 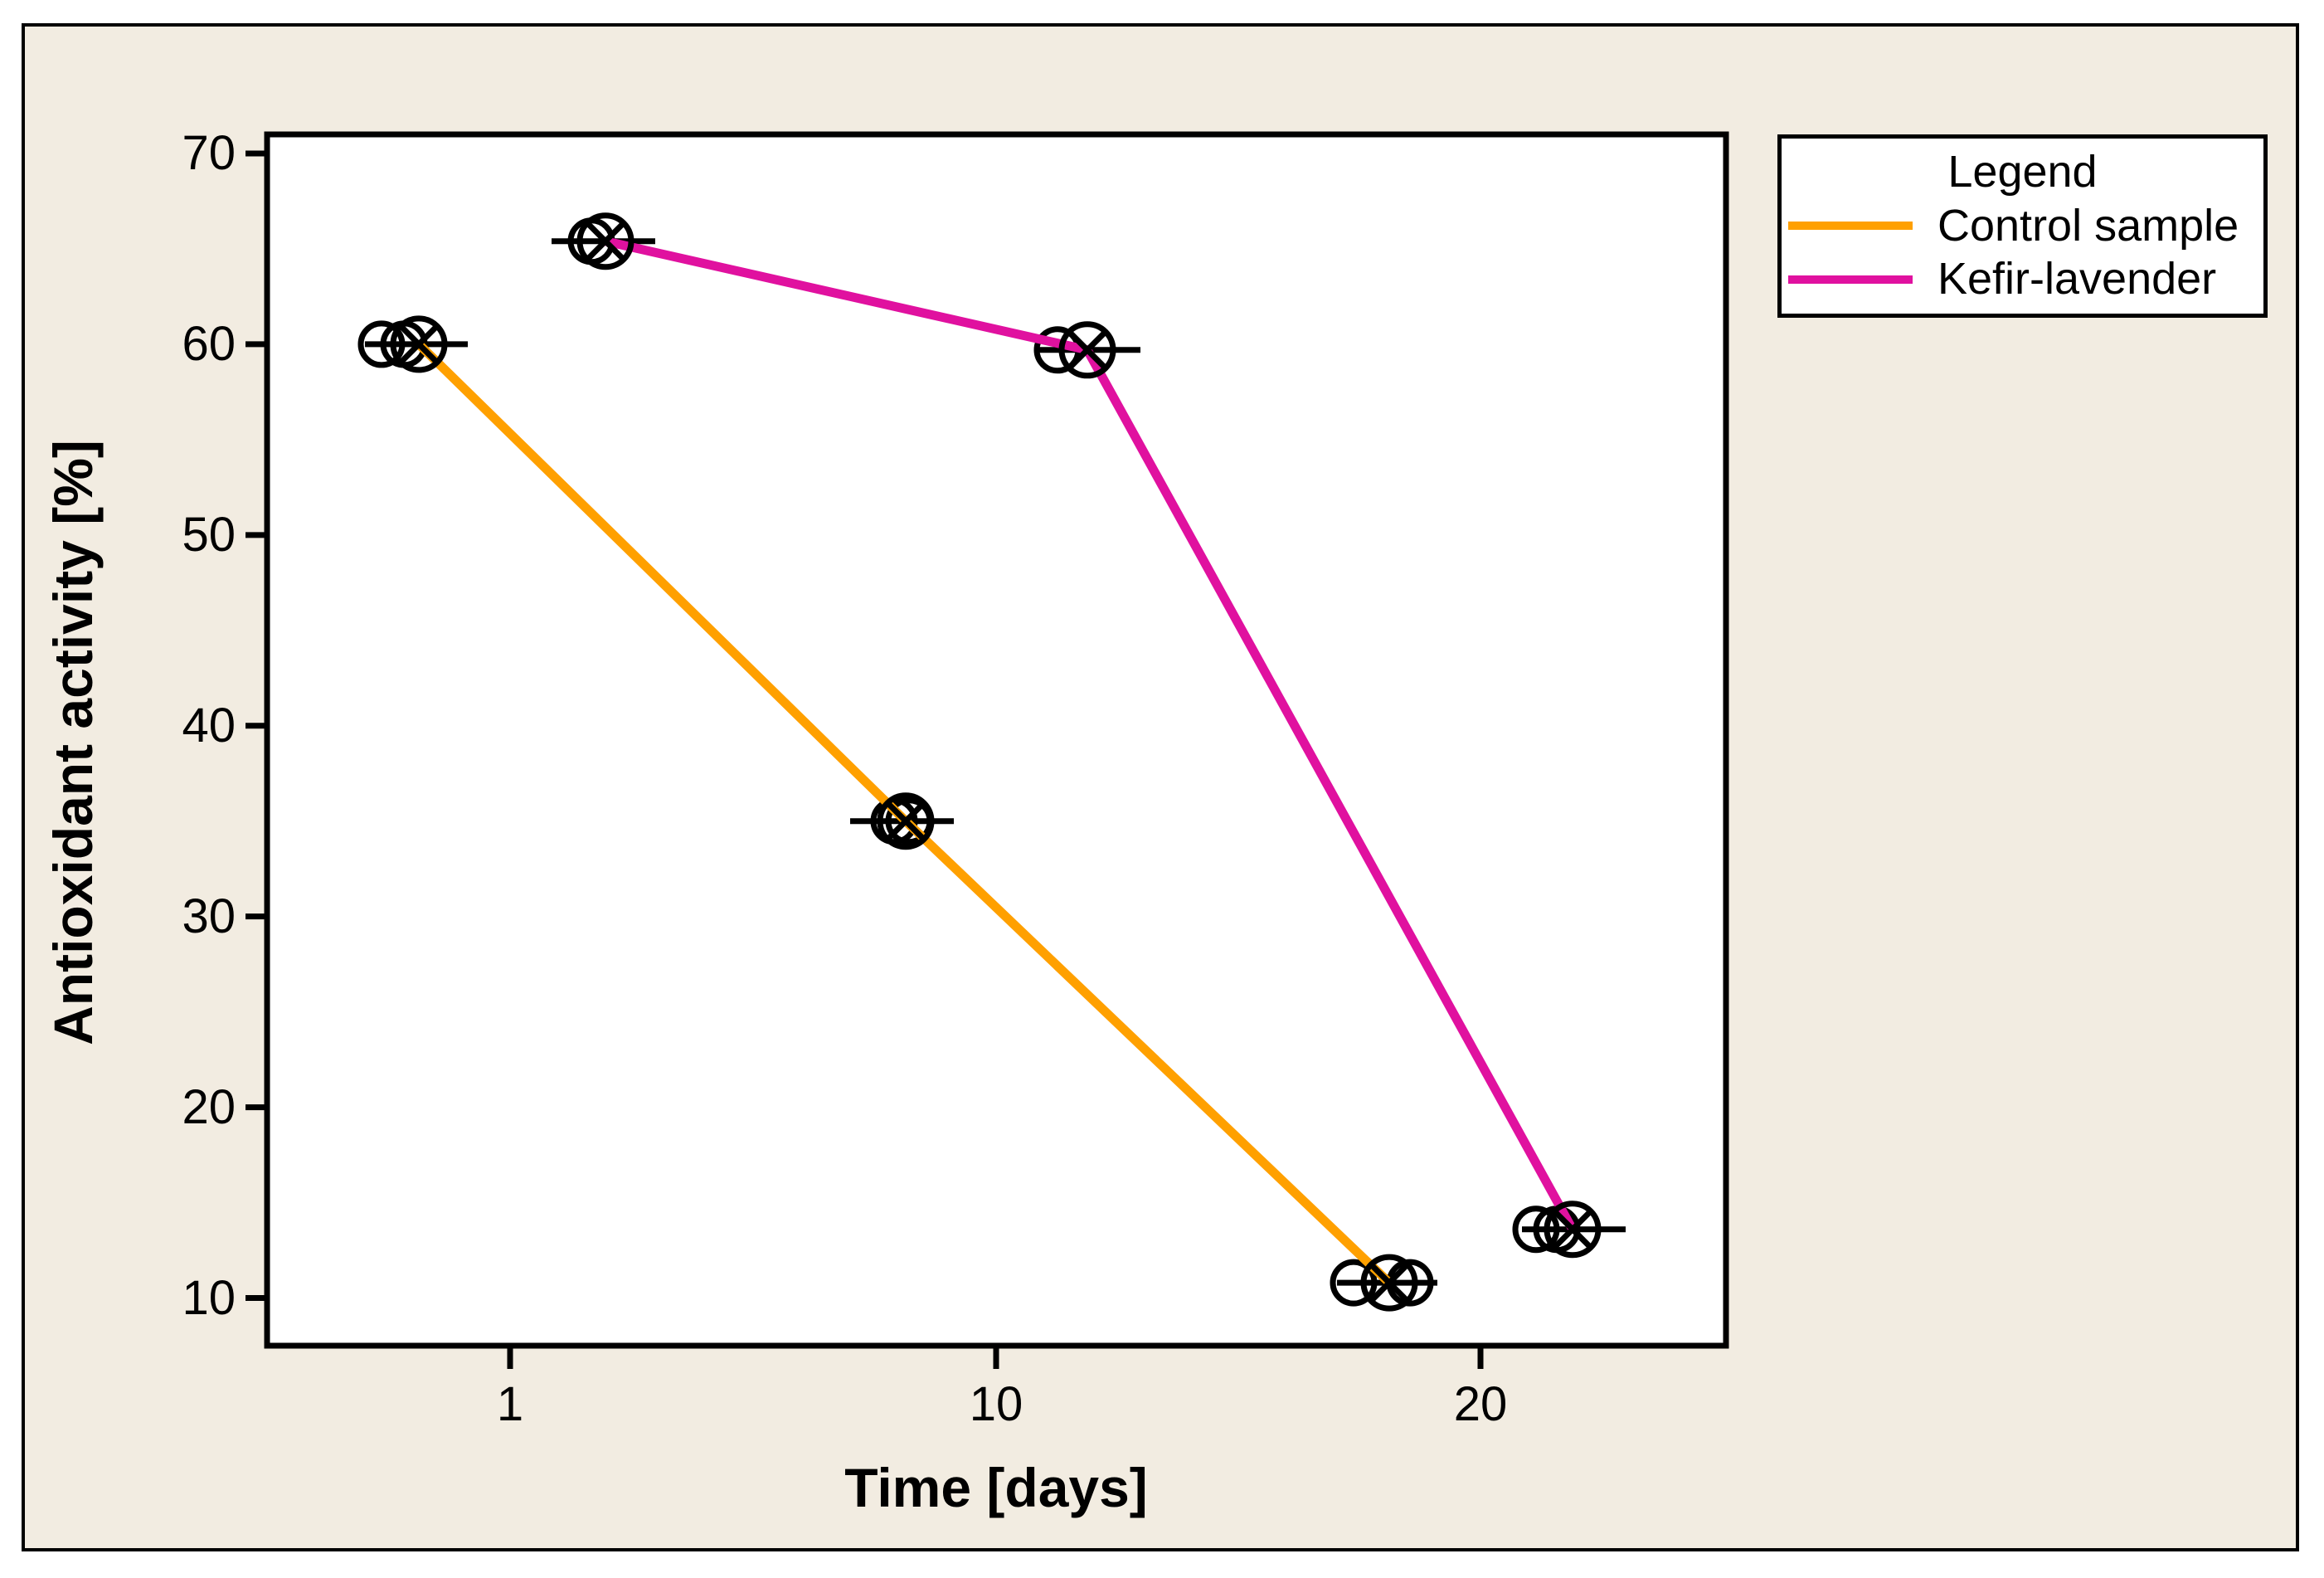 What do you see at coordinates (1850, 226) in the screenshot?
I see `control-sample-line-swatch` at bounding box center [1850, 226].